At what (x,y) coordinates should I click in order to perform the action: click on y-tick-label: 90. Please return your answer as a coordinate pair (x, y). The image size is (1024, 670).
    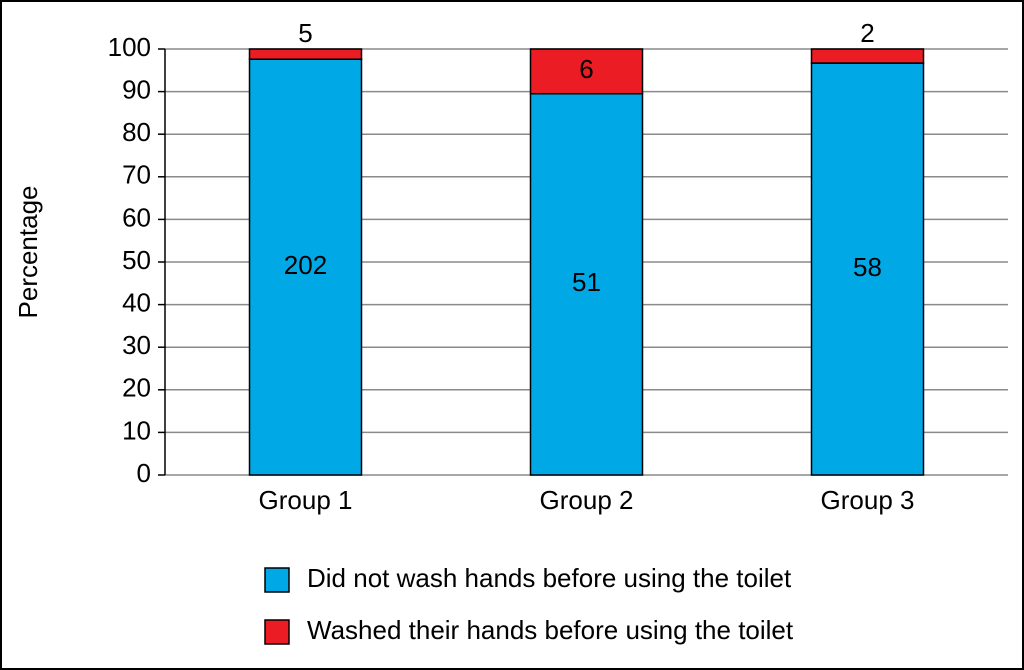
    Looking at the image, I should click on (136, 89).